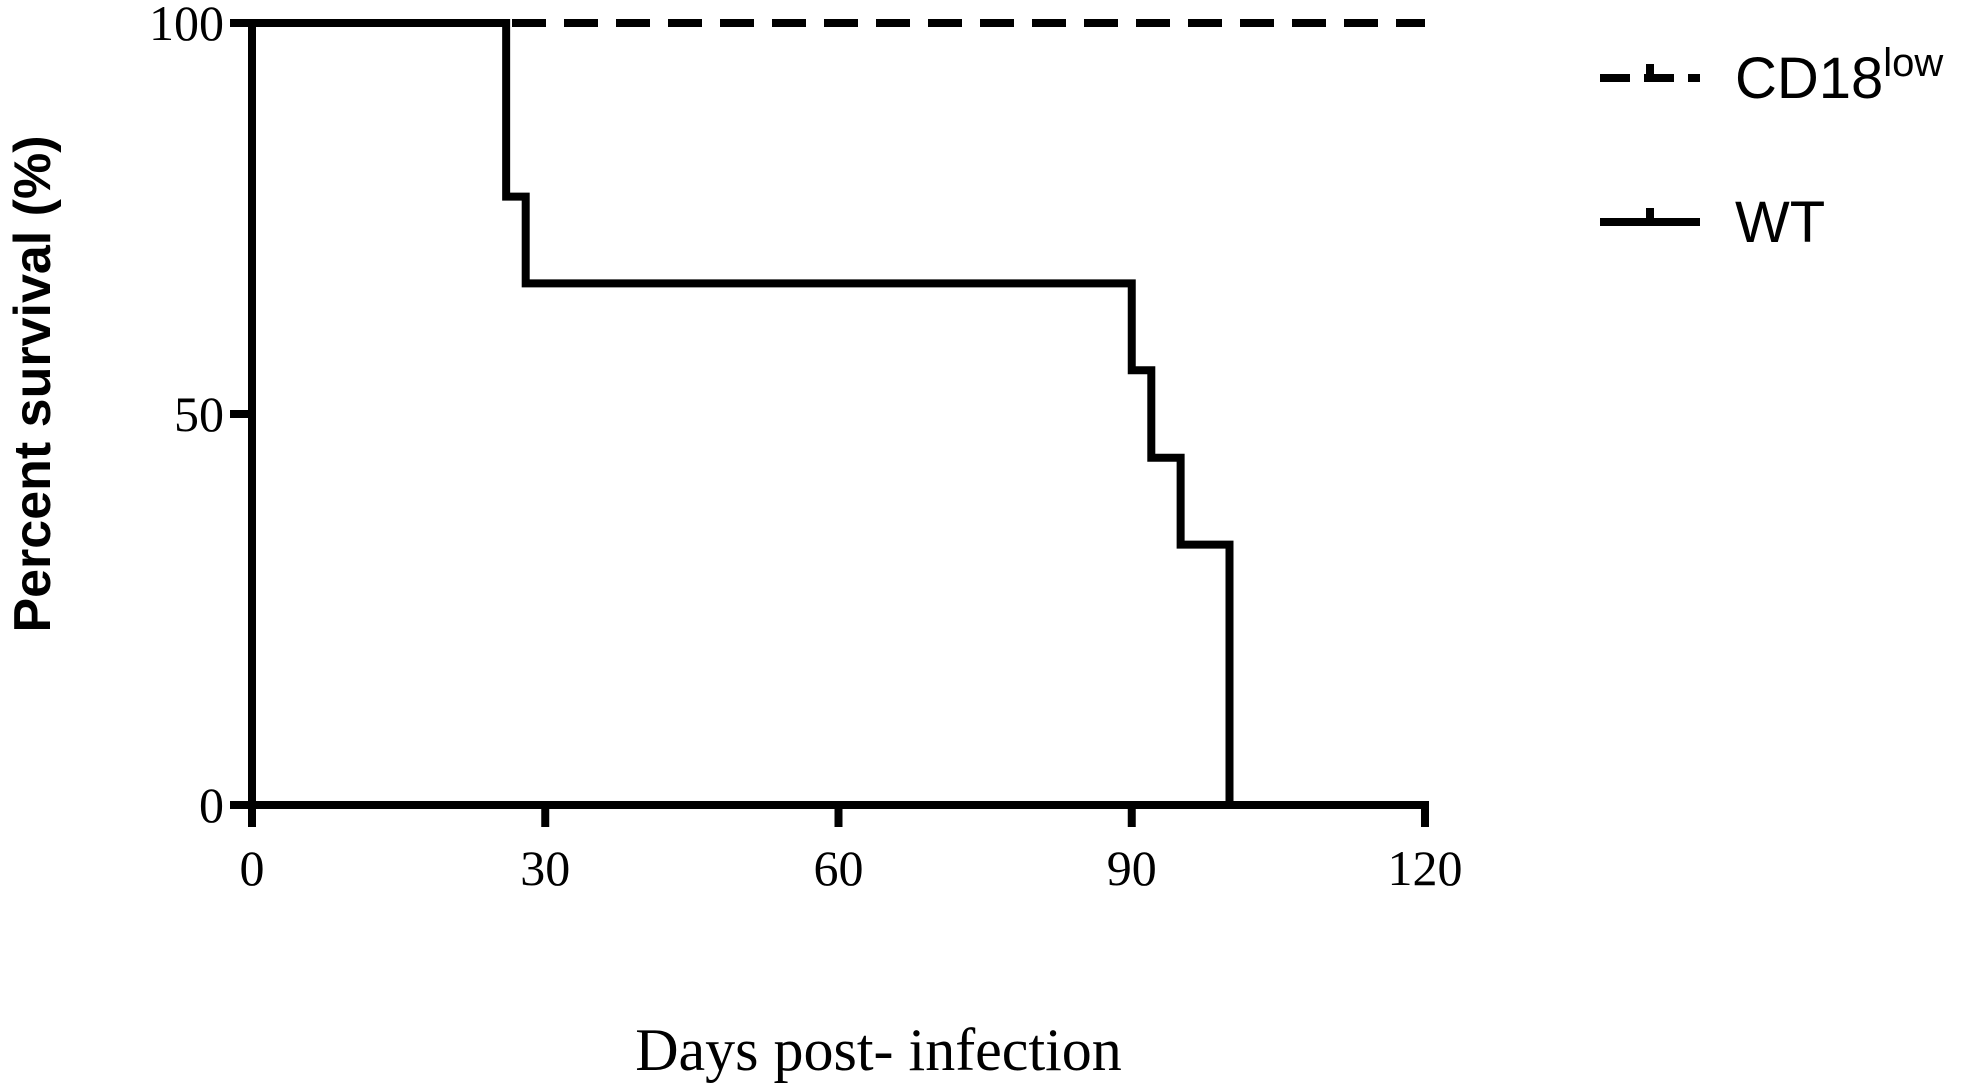 The image size is (1969, 1091). What do you see at coordinates (1839, 76) in the screenshot?
I see `legend-label-cd18: CD18low` at bounding box center [1839, 76].